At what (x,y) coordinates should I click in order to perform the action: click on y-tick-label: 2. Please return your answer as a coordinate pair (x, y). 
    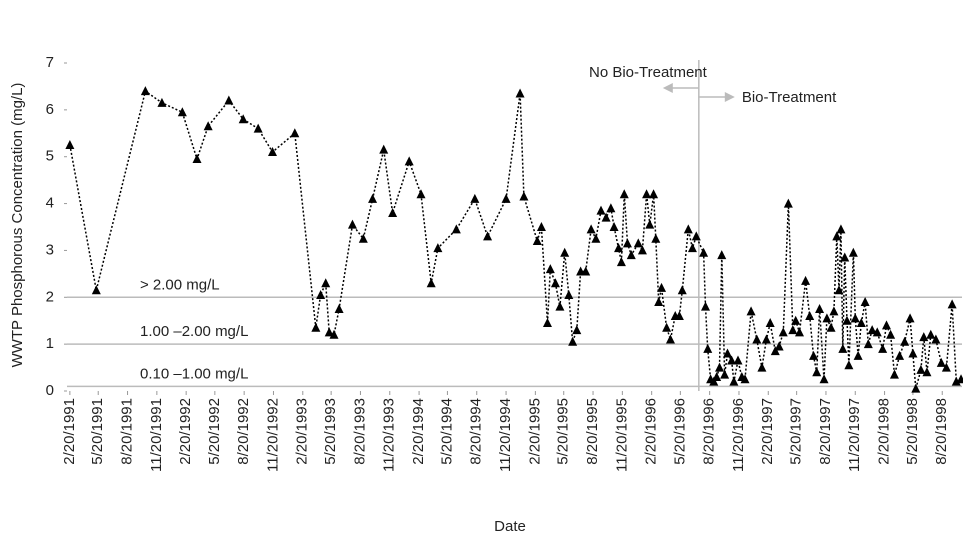
    Looking at the image, I should click on (50, 296).